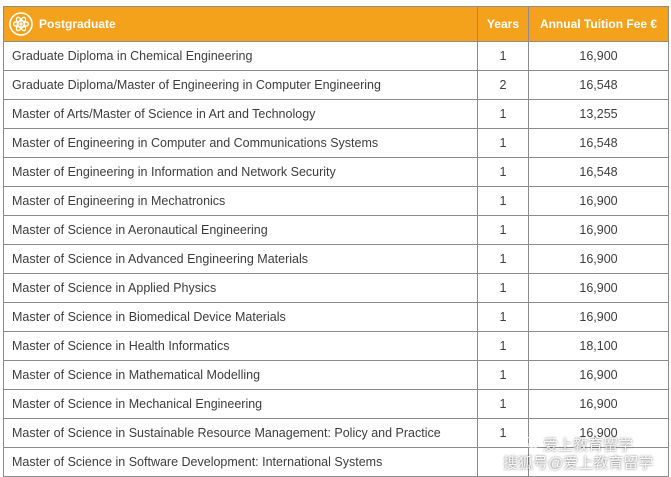 The height and width of the screenshot is (477, 671). Describe the element at coordinates (598, 346) in the screenshot. I see `fee-cell: 18,100` at that location.